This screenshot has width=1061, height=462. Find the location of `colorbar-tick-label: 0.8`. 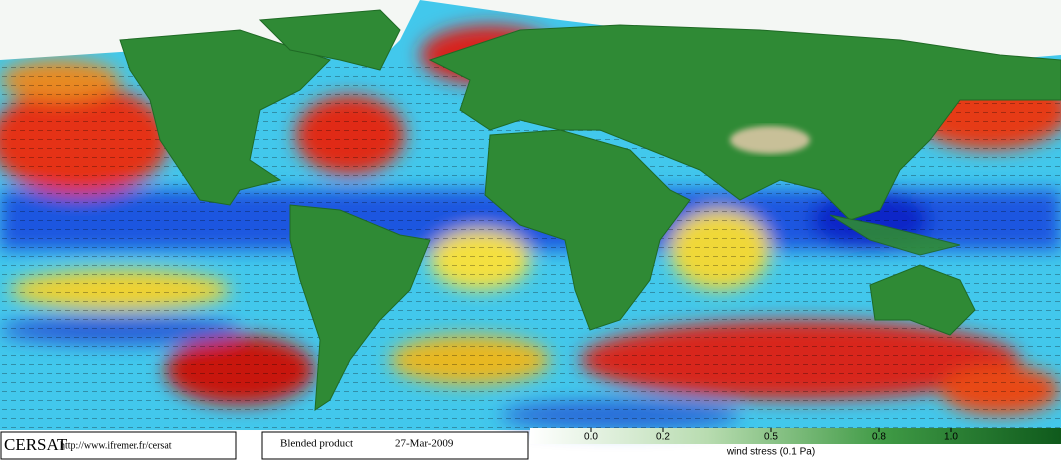

colorbar-tick-label: 0.8 is located at coordinates (879, 437).